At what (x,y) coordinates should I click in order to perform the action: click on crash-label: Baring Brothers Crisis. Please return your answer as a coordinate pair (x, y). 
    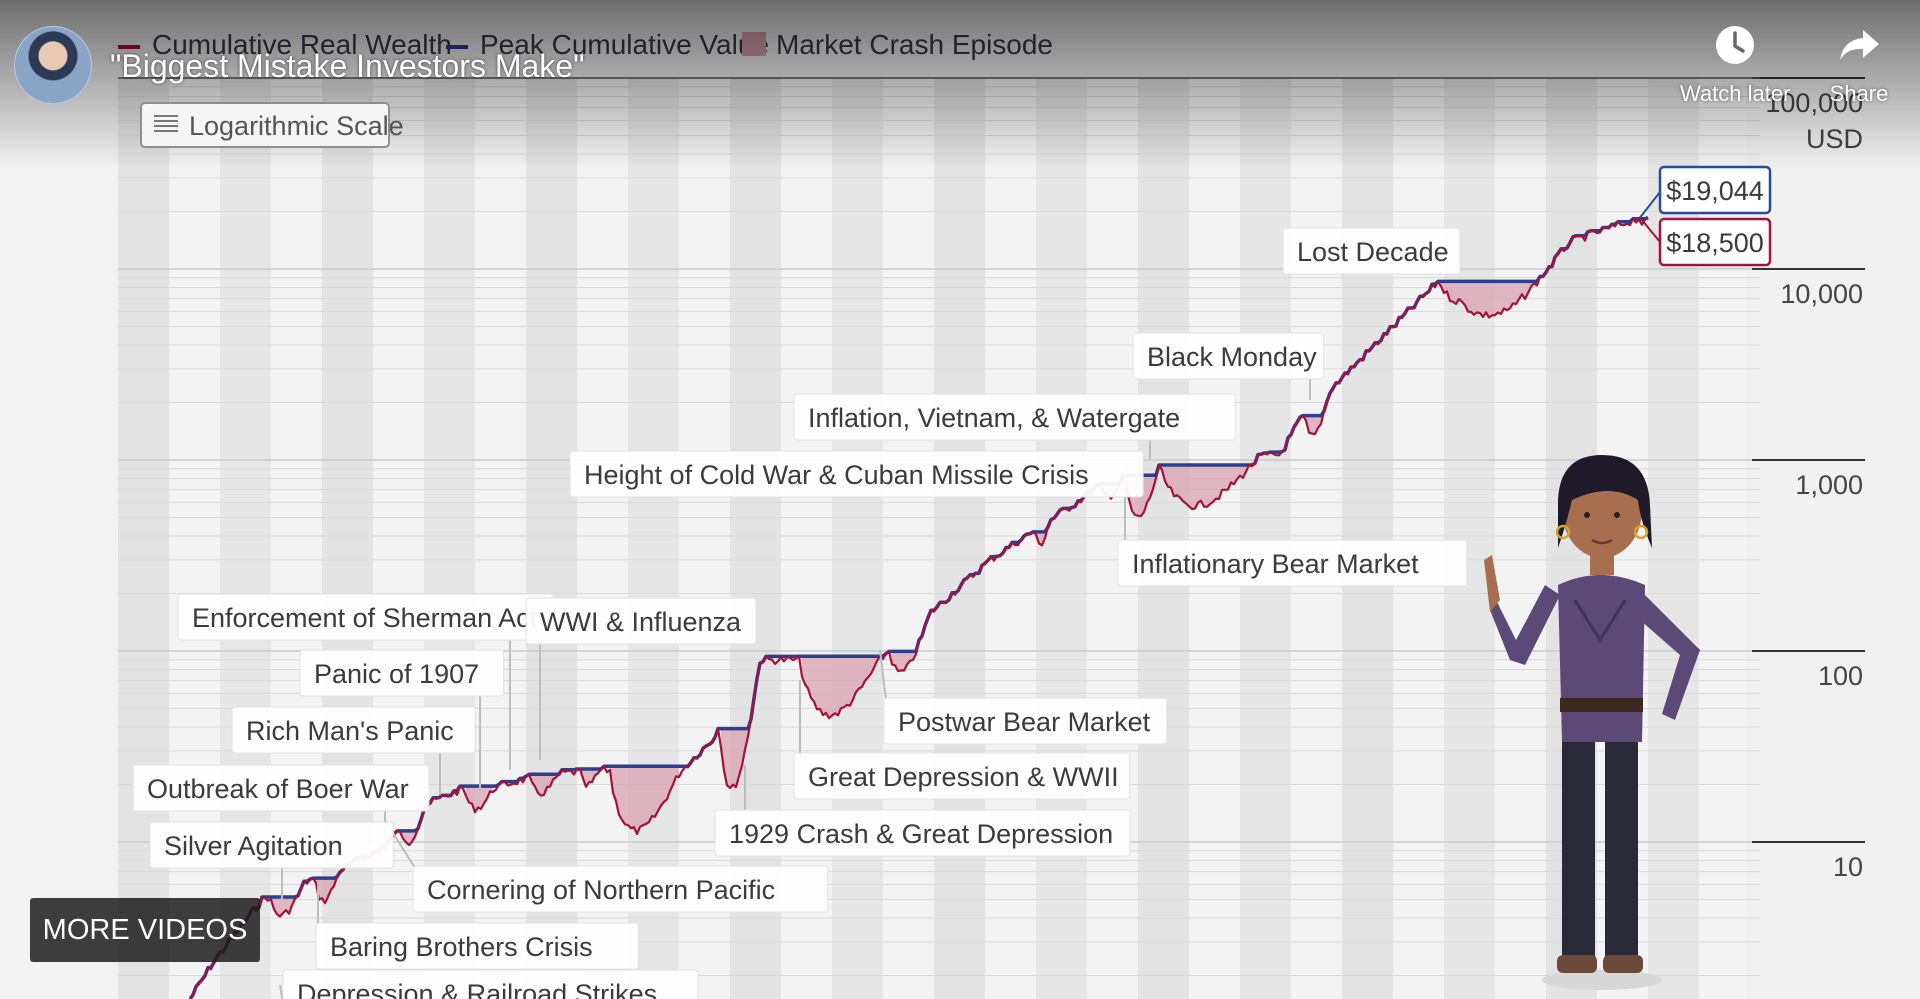
    Looking at the image, I should click on (477, 946).